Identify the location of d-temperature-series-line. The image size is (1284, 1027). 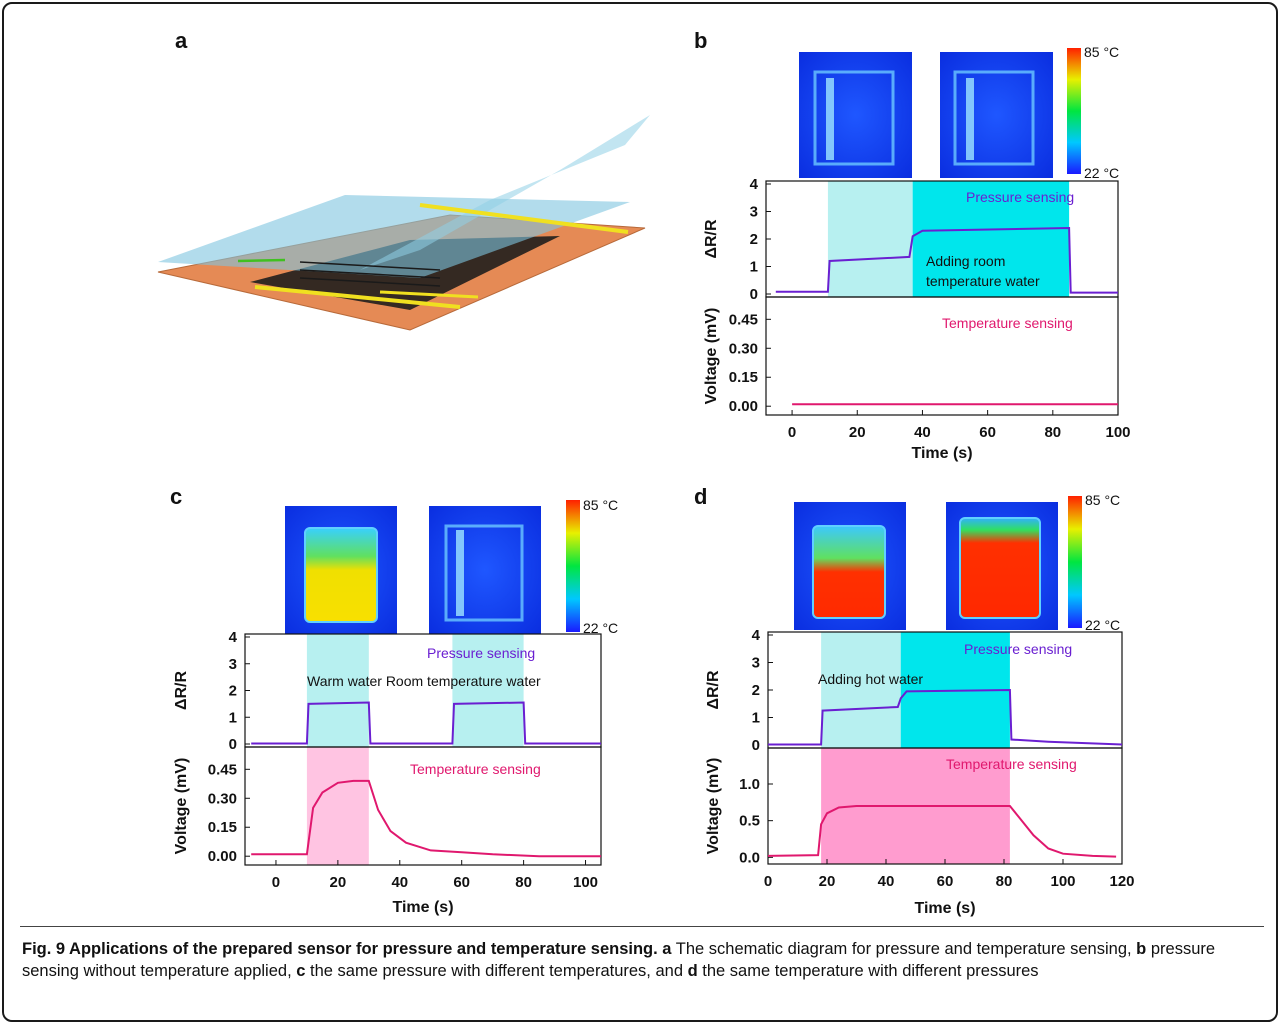
(942, 831).